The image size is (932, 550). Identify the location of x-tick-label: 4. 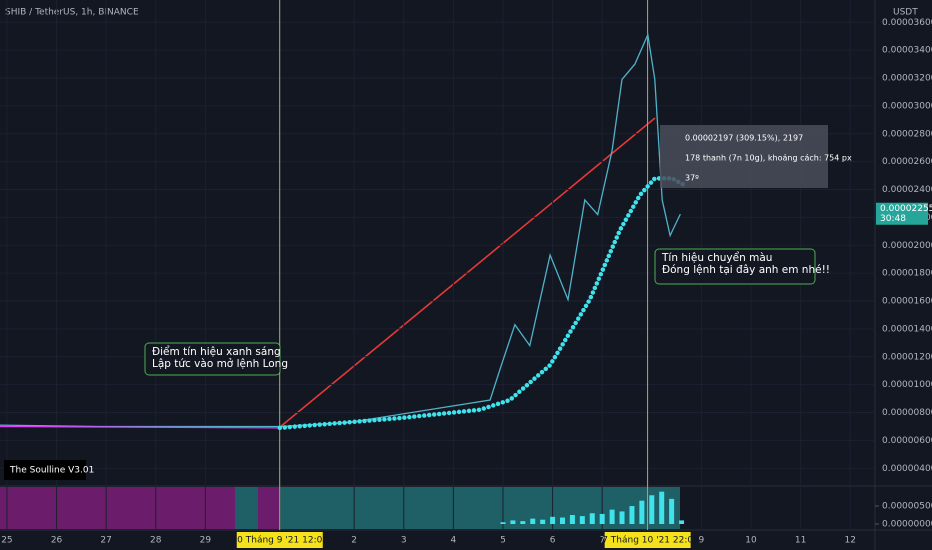
(454, 541).